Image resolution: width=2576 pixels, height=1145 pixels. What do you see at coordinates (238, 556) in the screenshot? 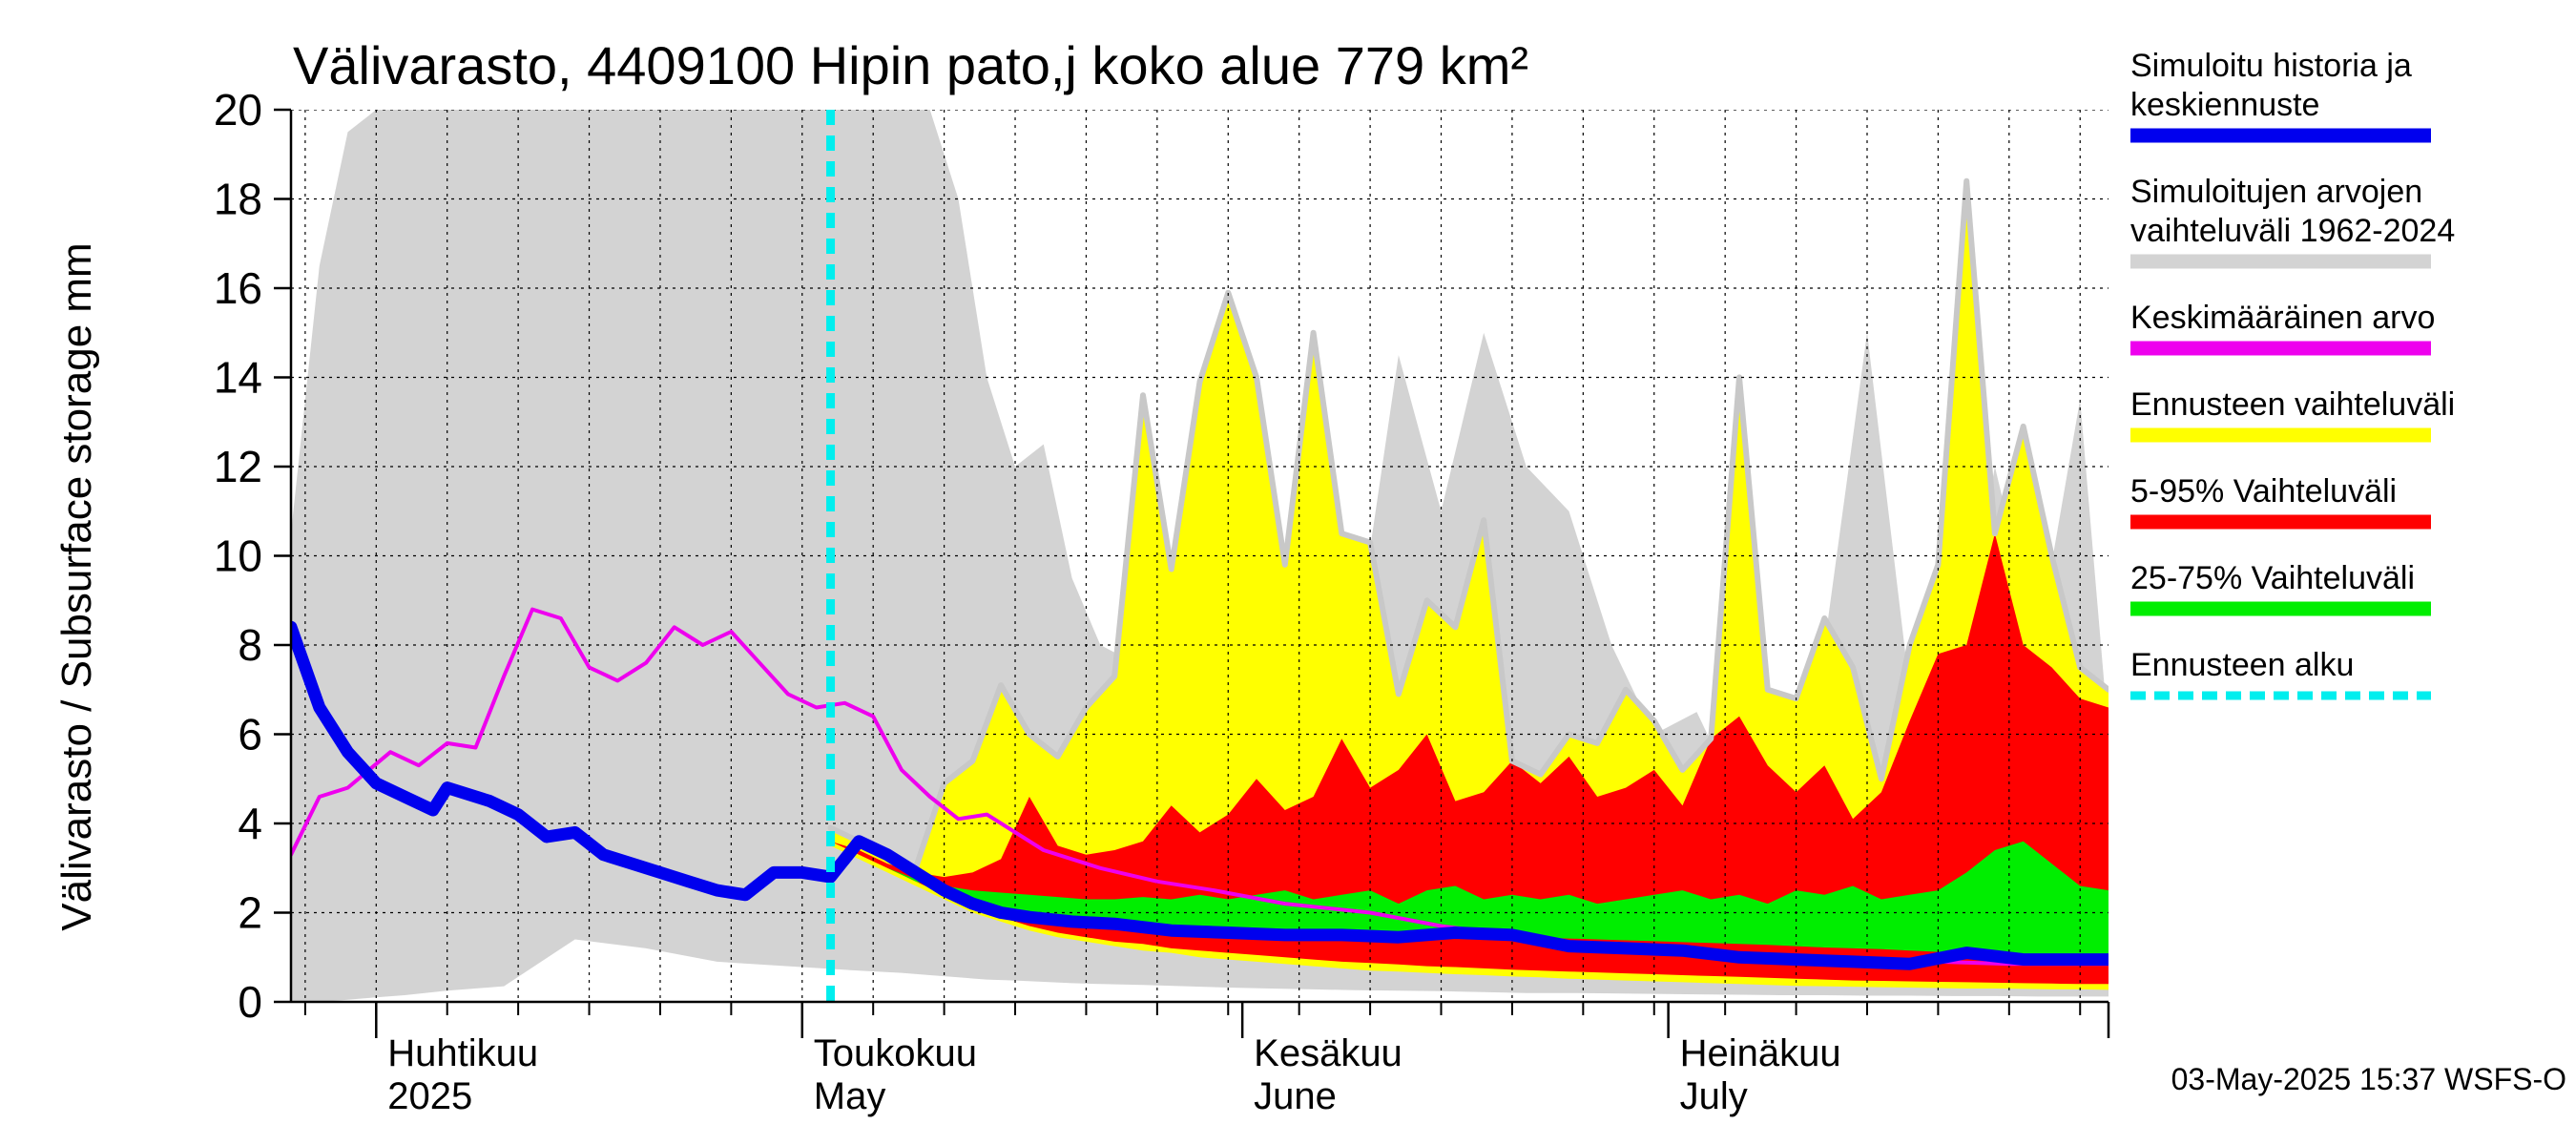
I see `y-tick-label: 10` at bounding box center [238, 556].